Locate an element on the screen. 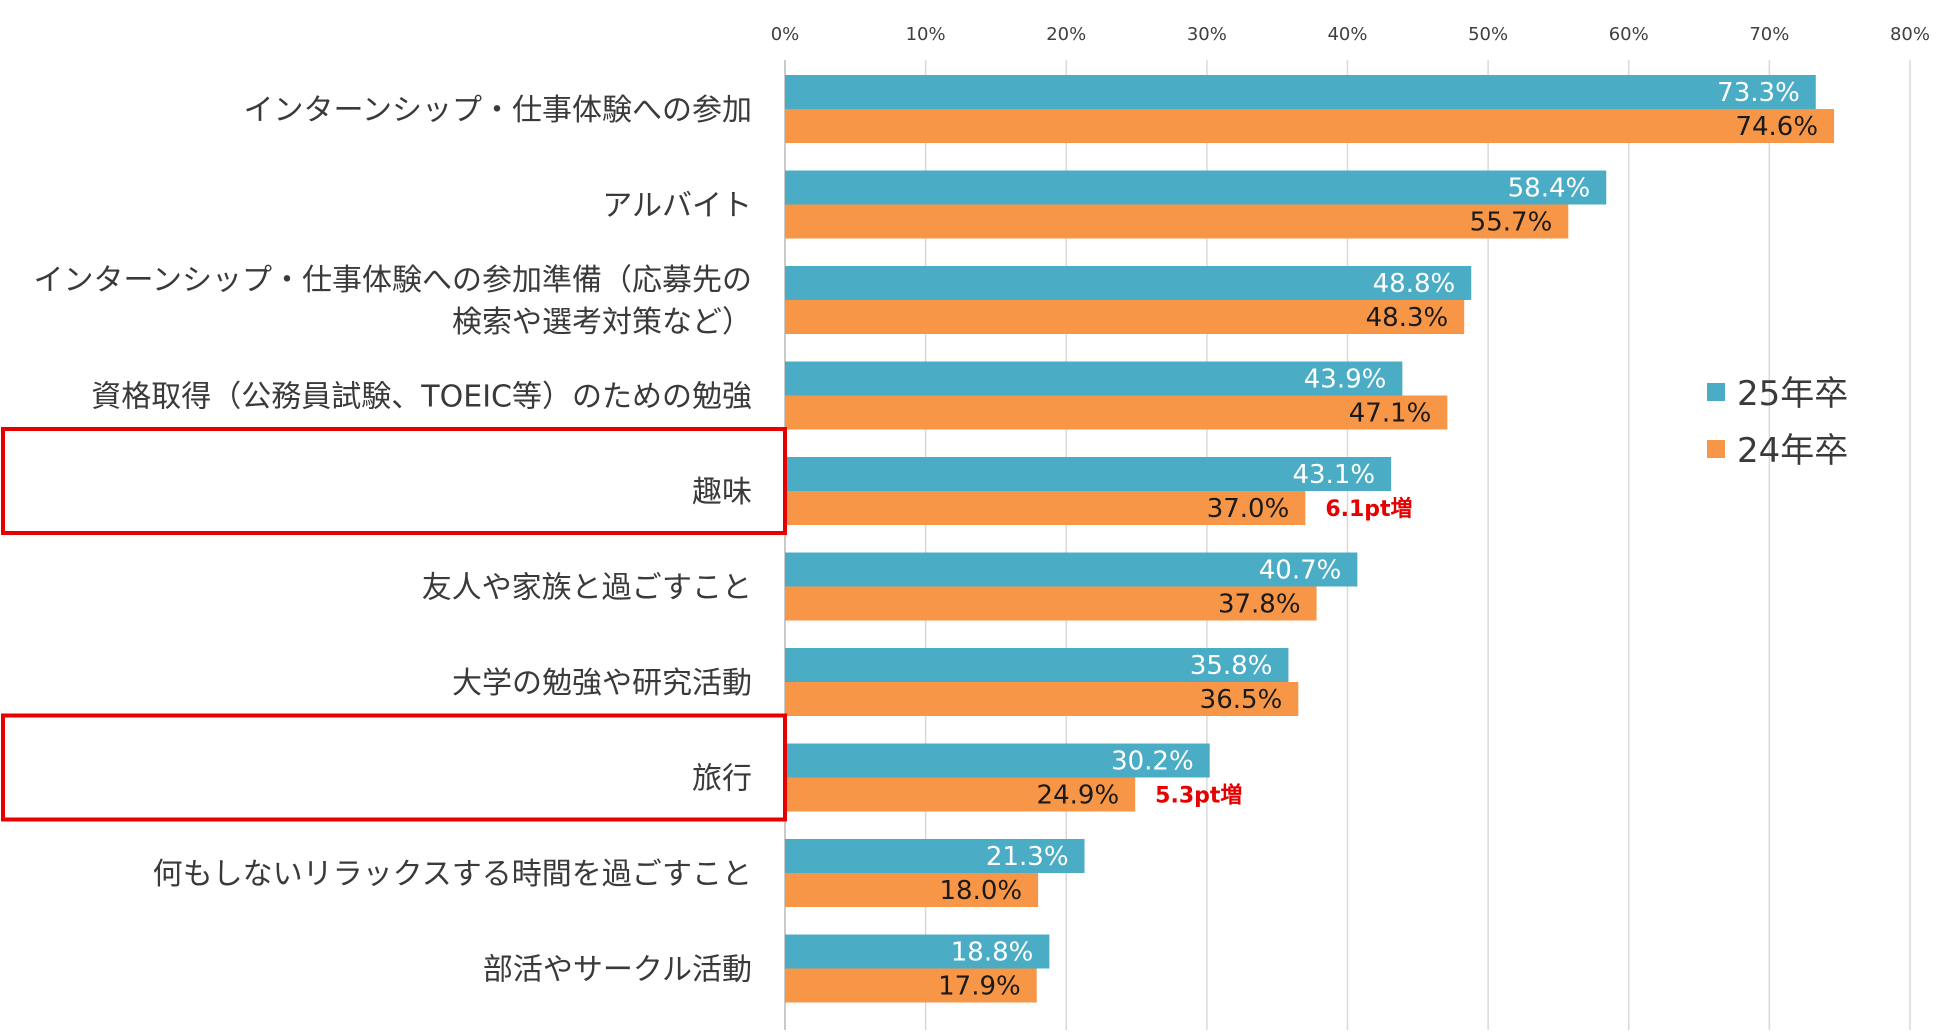 This screenshot has height=1036, width=1950. annotations: 6.1pt増 5.3pt増 is located at coordinates (1283, 652).